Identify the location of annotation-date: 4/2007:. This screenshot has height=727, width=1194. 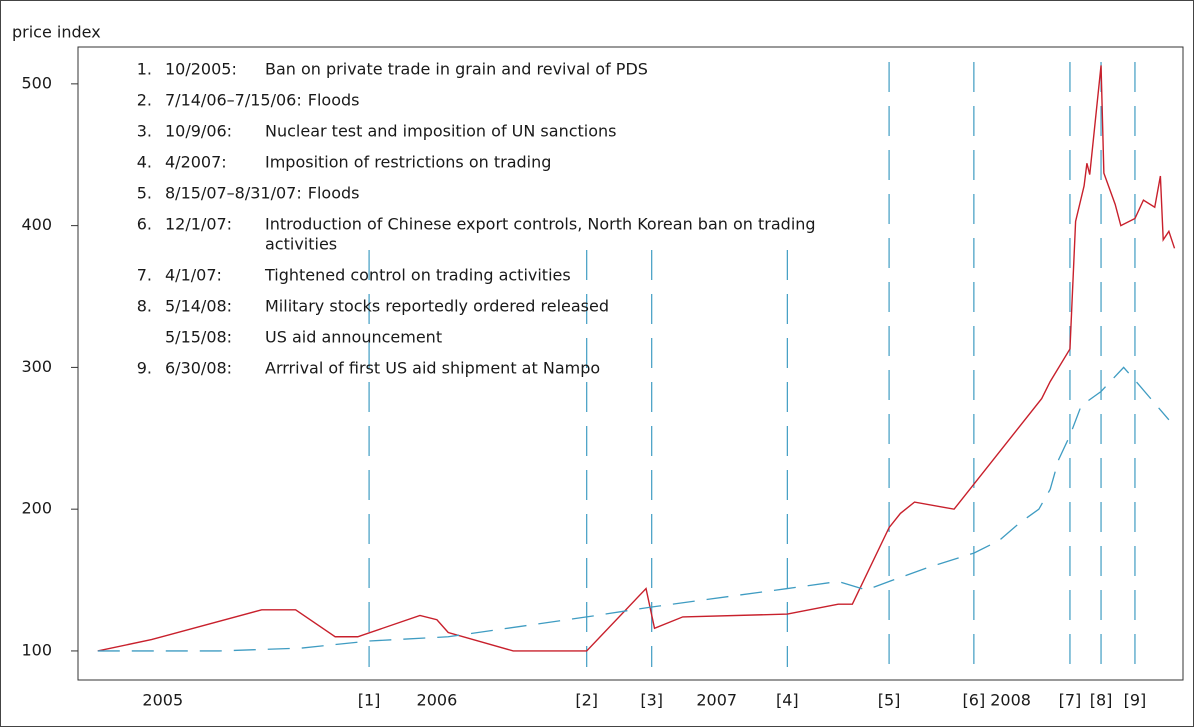
(196, 162).